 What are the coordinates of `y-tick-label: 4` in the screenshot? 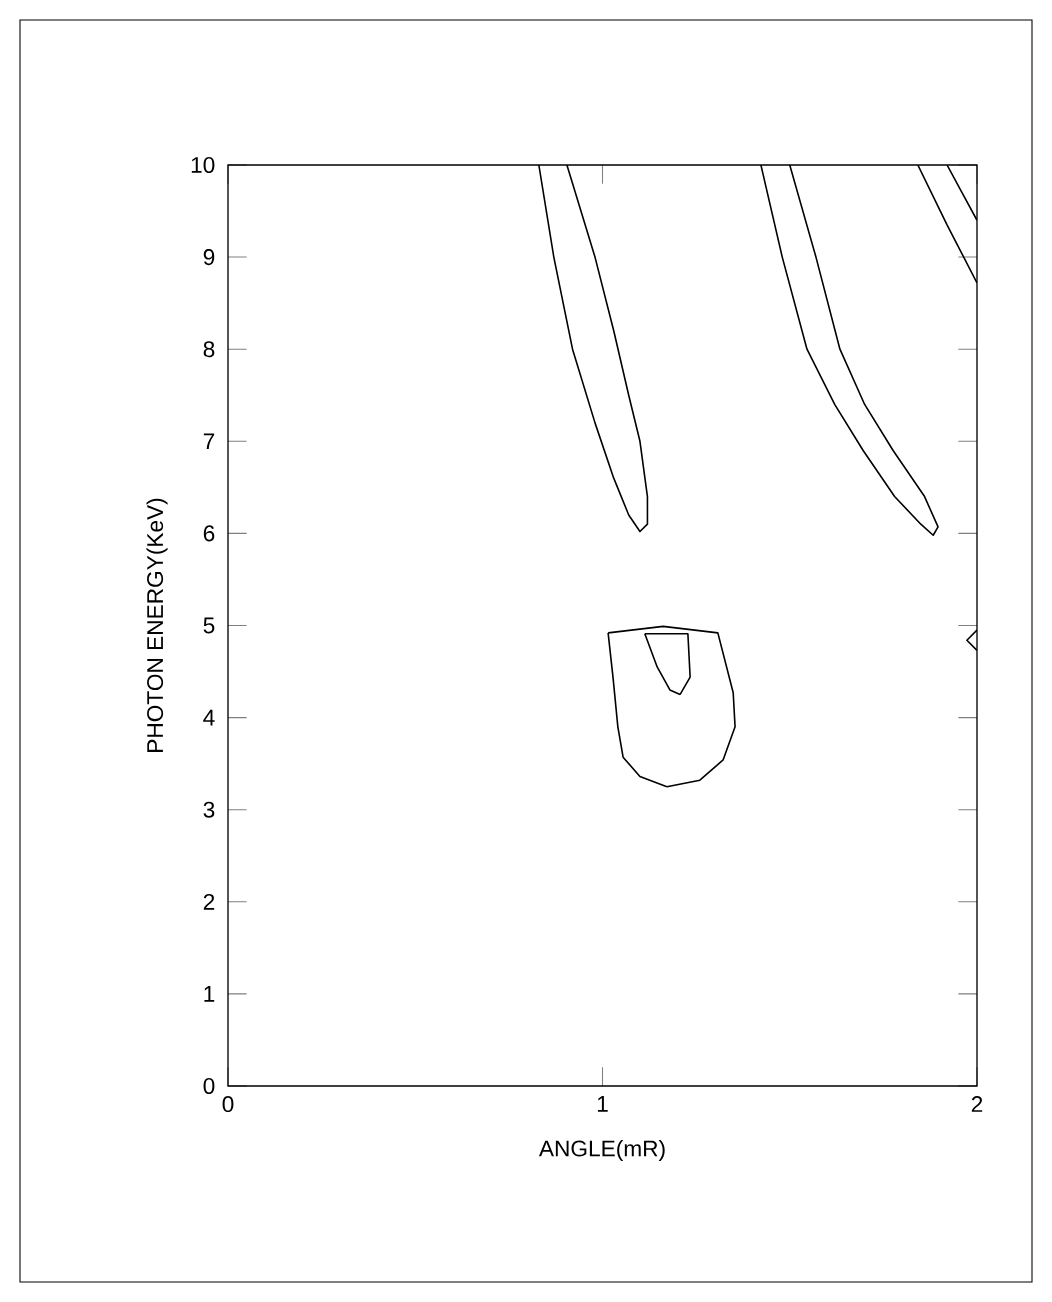 It's located at (209, 717).